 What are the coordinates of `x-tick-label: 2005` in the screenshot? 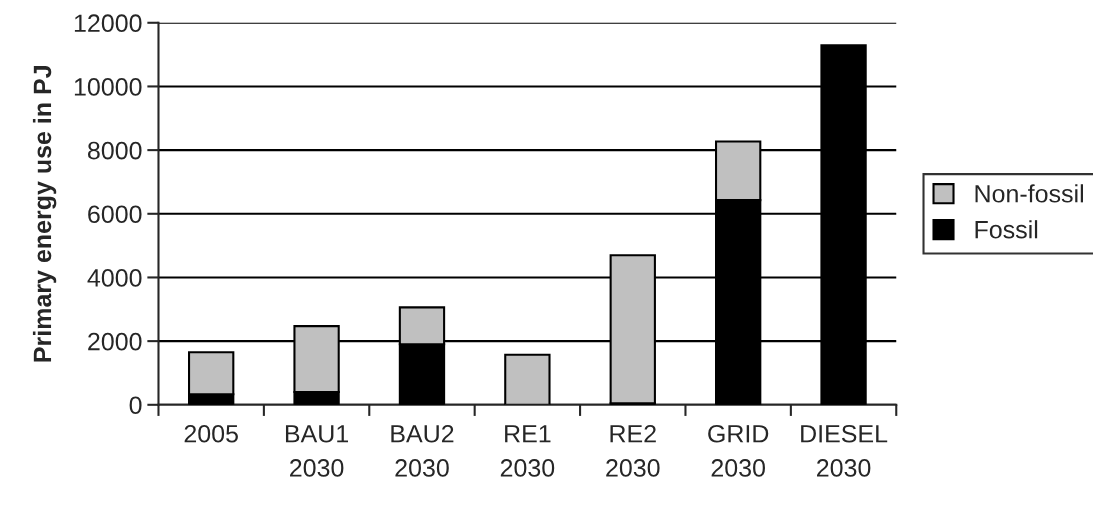 It's located at (211, 433).